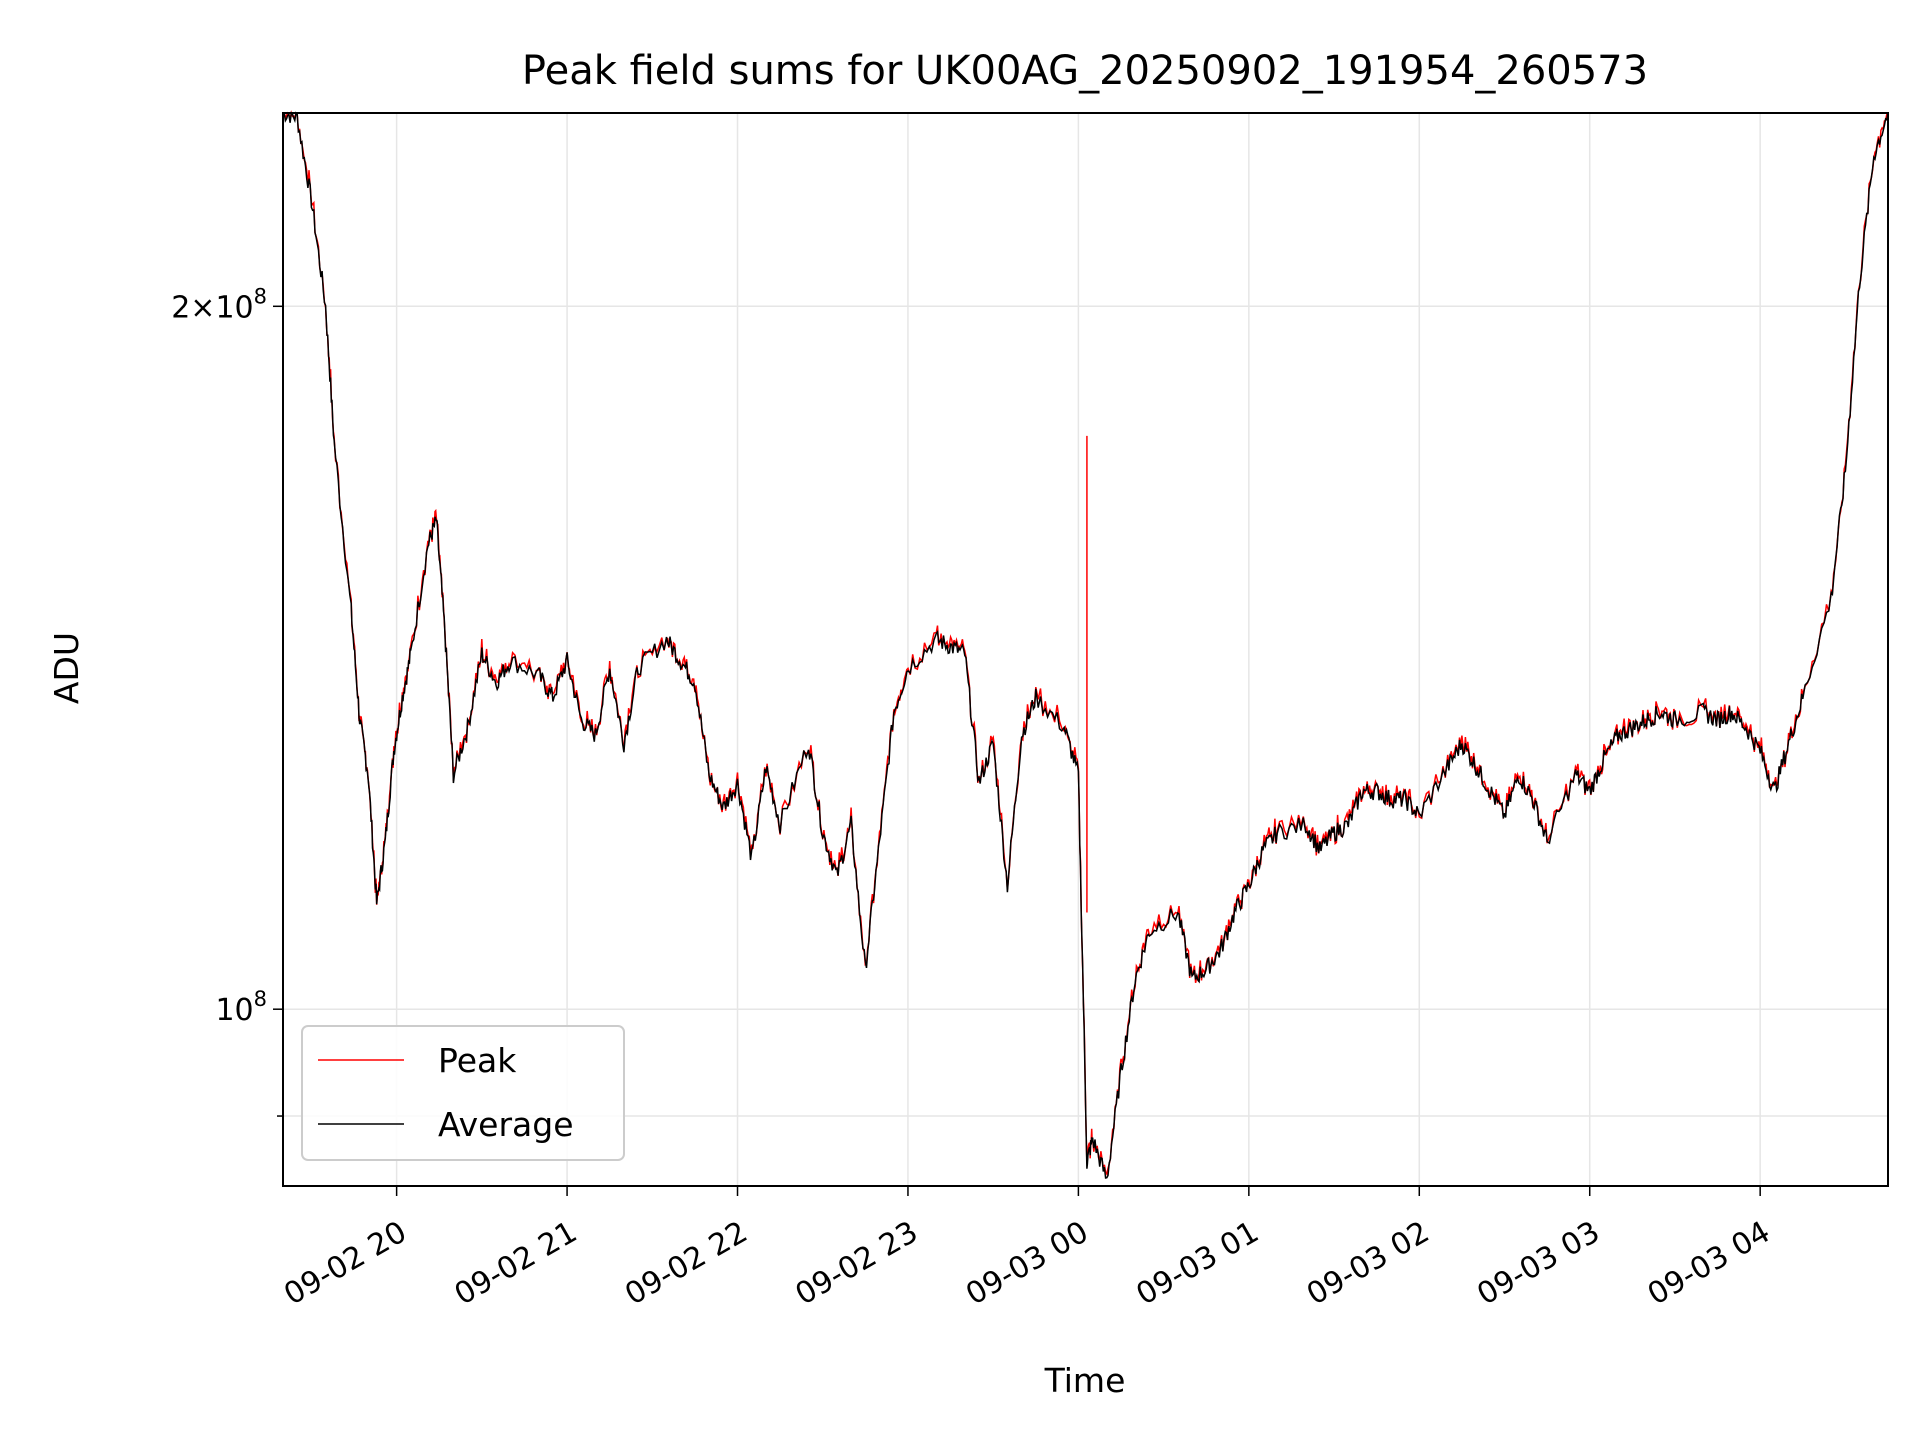  Describe the element at coordinates (506, 1124) in the screenshot. I see `legend-label-average: Average` at that location.